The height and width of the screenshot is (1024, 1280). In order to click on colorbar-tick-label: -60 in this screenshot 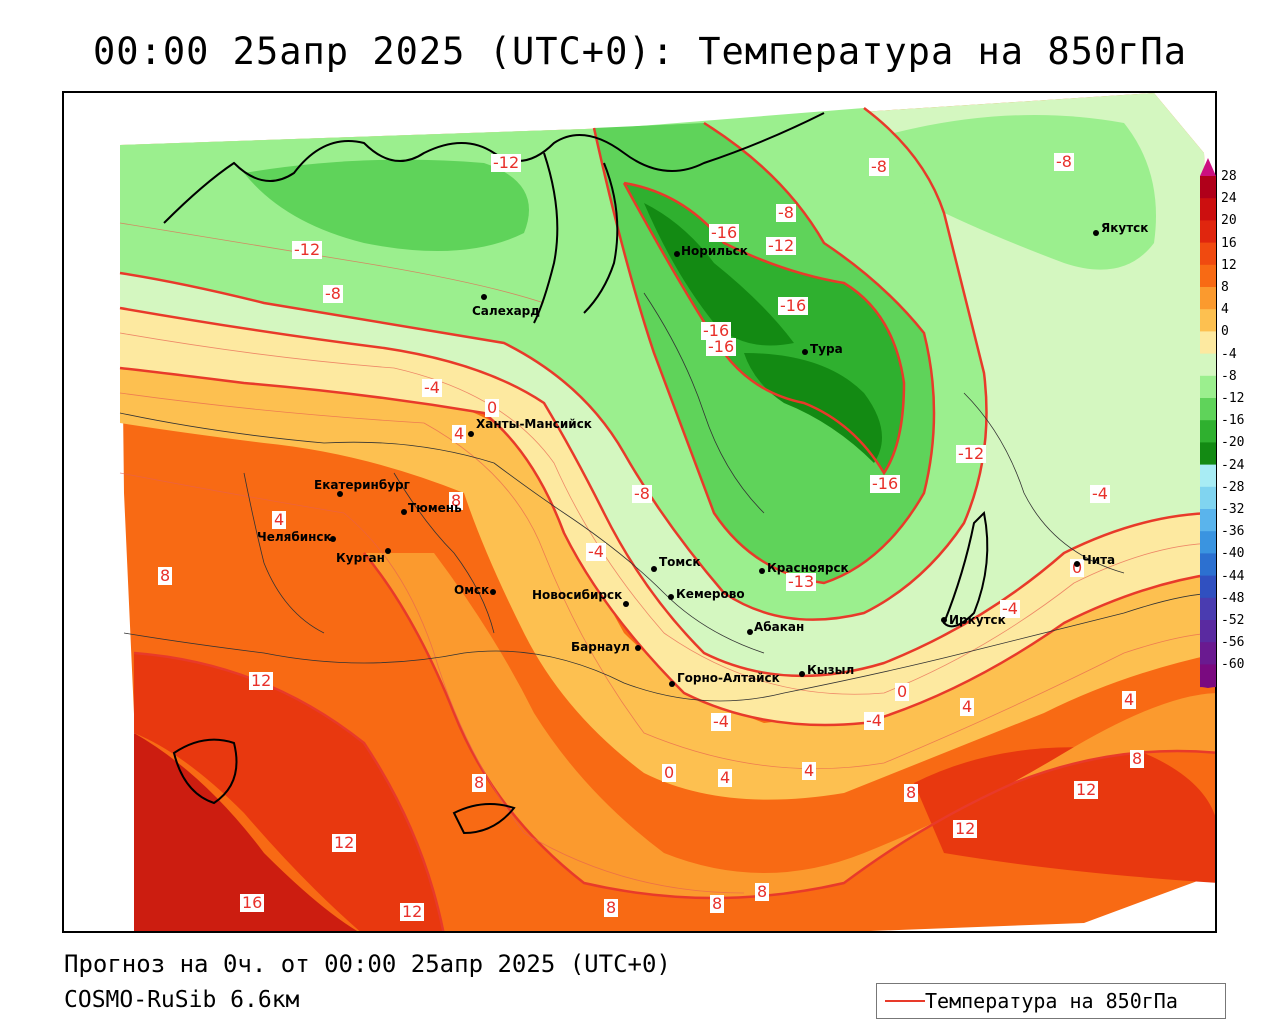, I will do `click(1233, 665)`.